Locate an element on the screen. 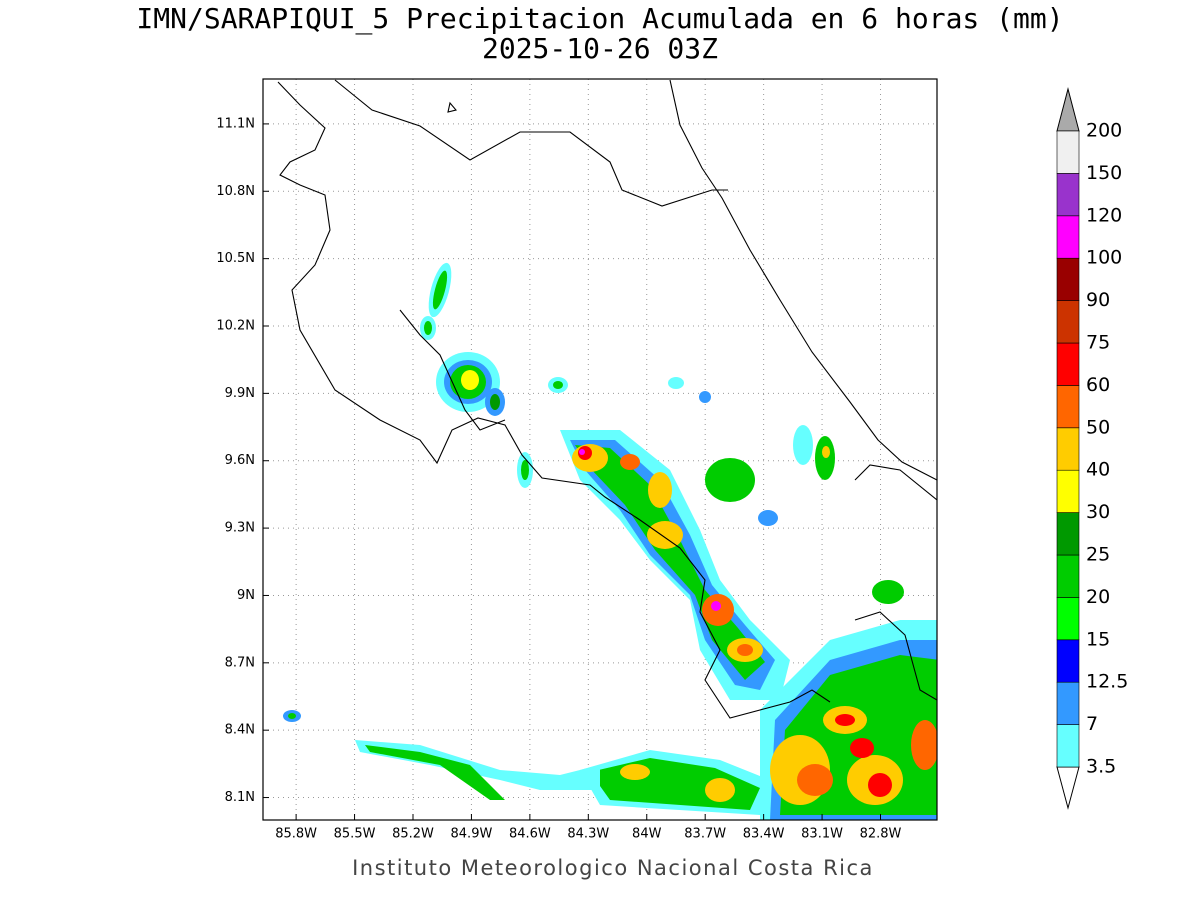  colorbar-label: 3.5 is located at coordinates (1101, 767).